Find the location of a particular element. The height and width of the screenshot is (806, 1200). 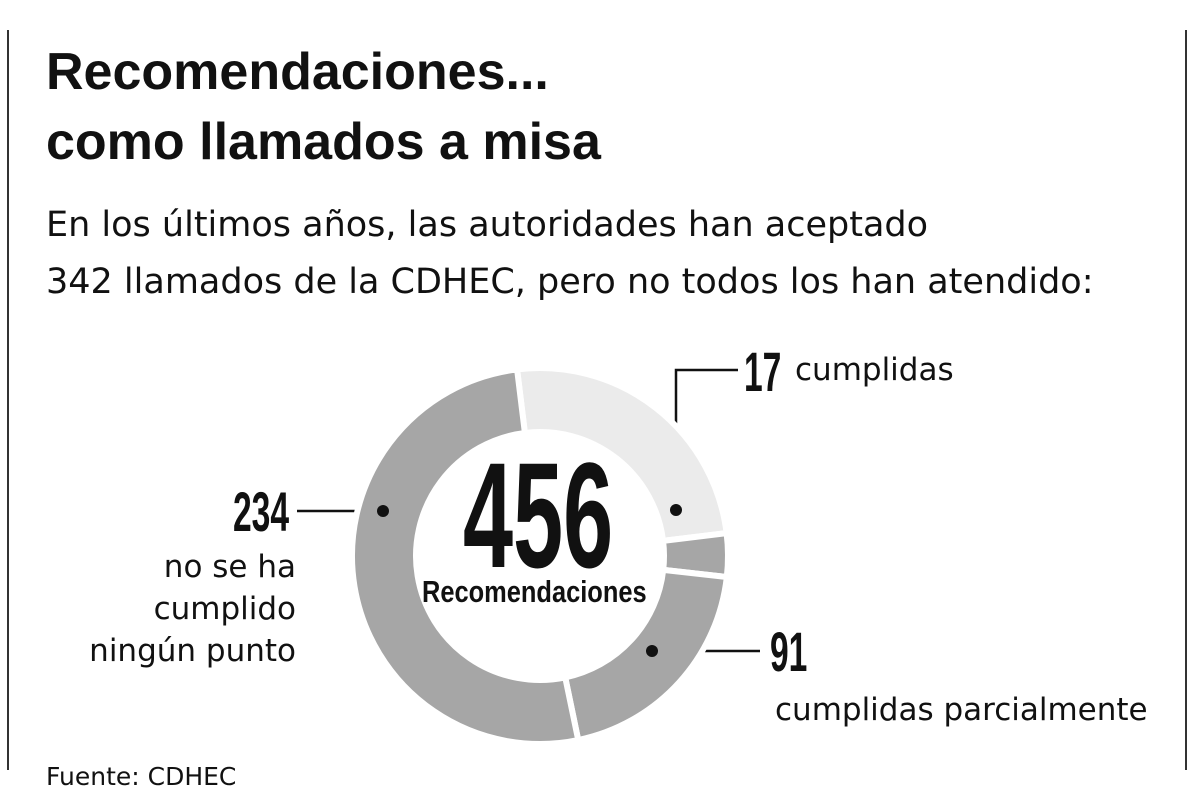

value-label: 17 is located at coordinates (763, 371).